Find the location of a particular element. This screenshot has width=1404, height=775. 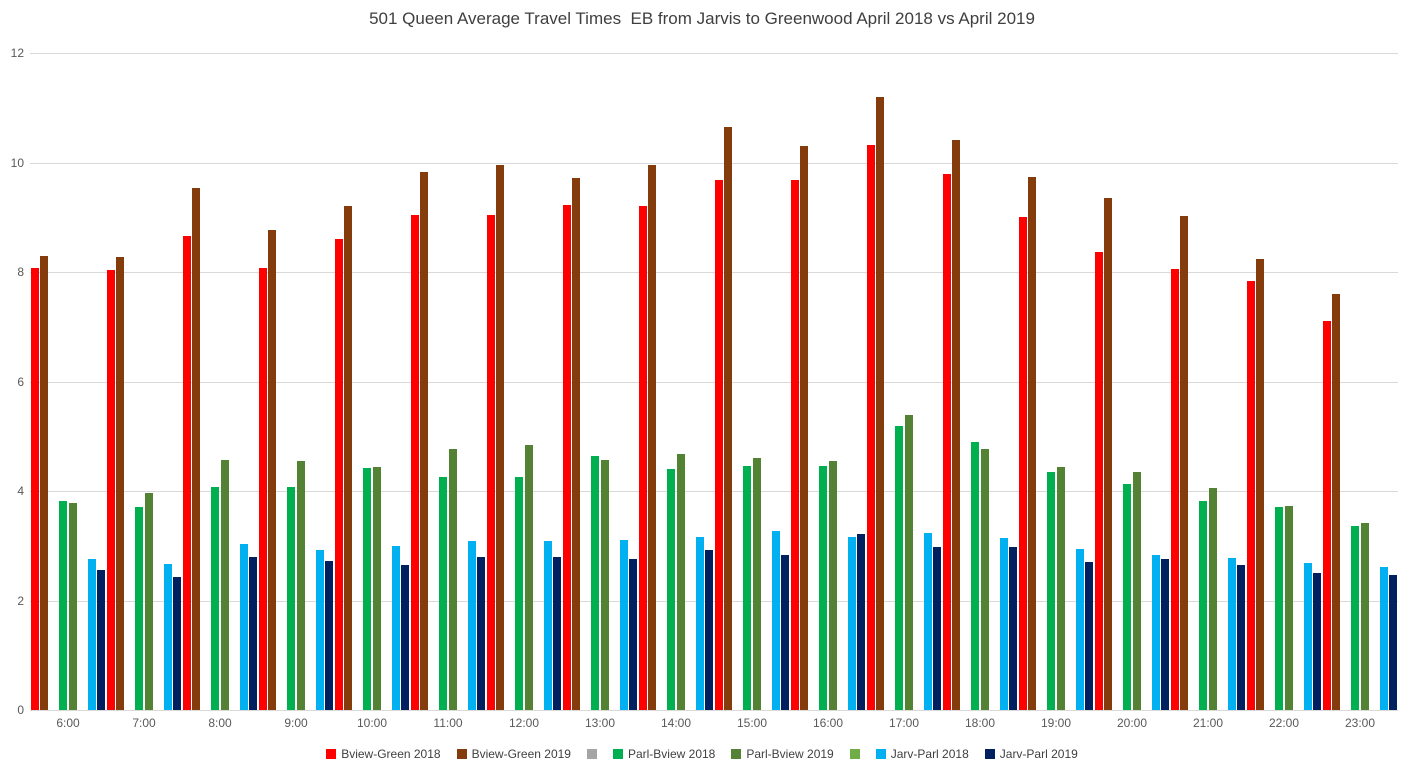

x-tick-label: 15:00 is located at coordinates (752, 723).